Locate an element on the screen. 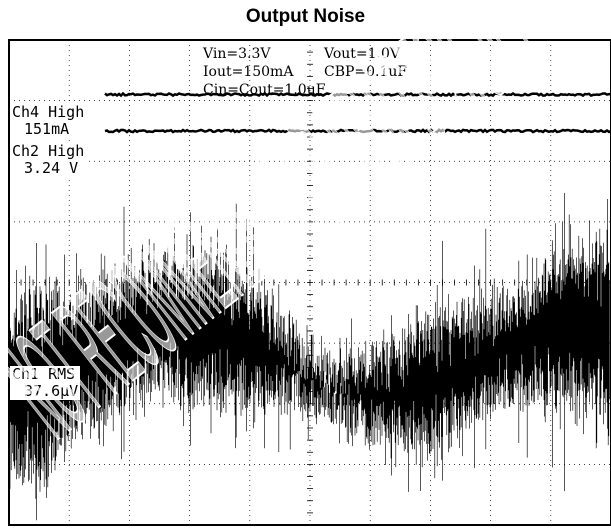 This screenshot has width=611, height=529. ch2-trace is located at coordinates (357, 131).